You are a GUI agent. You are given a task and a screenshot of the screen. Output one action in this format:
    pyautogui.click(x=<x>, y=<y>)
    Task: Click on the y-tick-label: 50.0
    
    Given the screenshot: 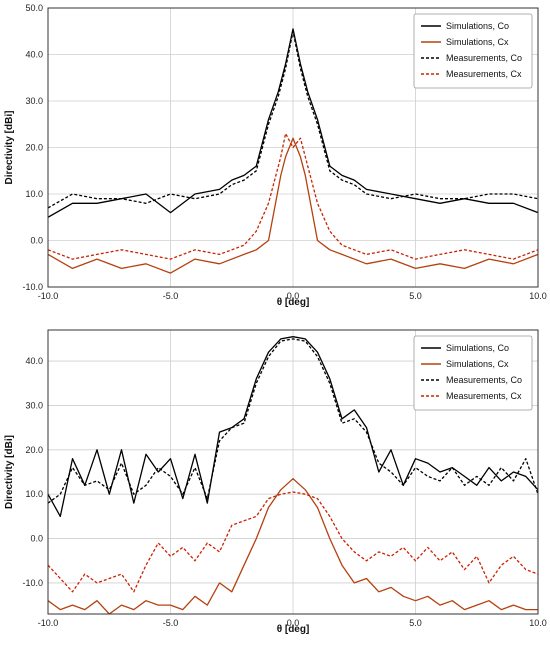 What is the action you would take?
    pyautogui.click(x=34, y=8)
    